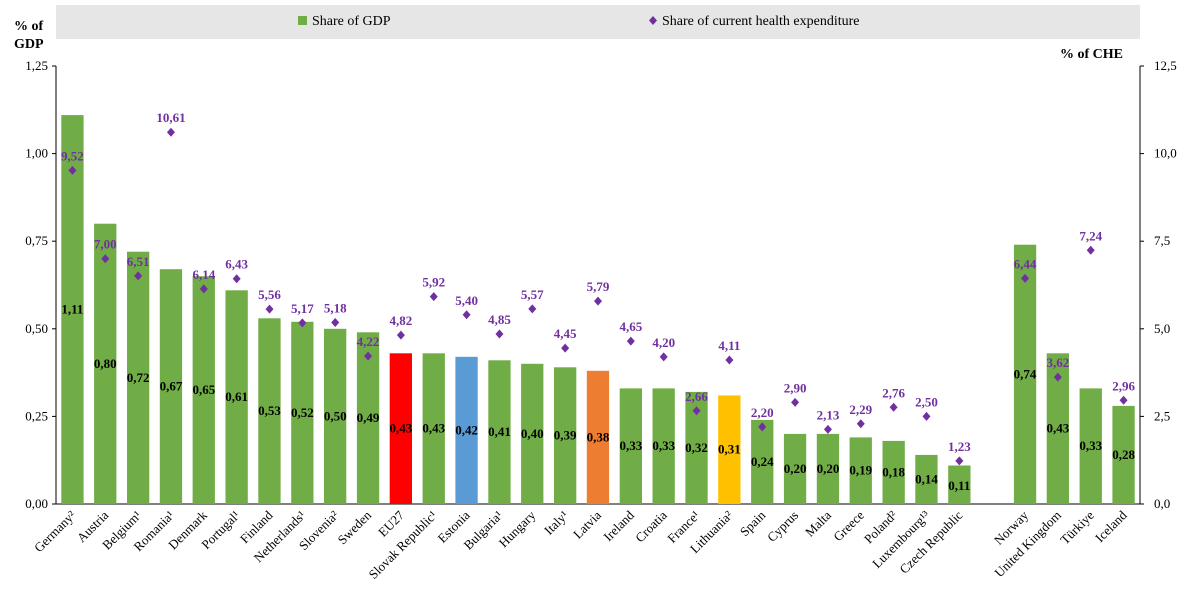  Describe the element at coordinates (1158, 284) in the screenshot. I see `right-axis-ticks: 0,0 2,5 5,0 7,5 10,0 12,5` at that location.